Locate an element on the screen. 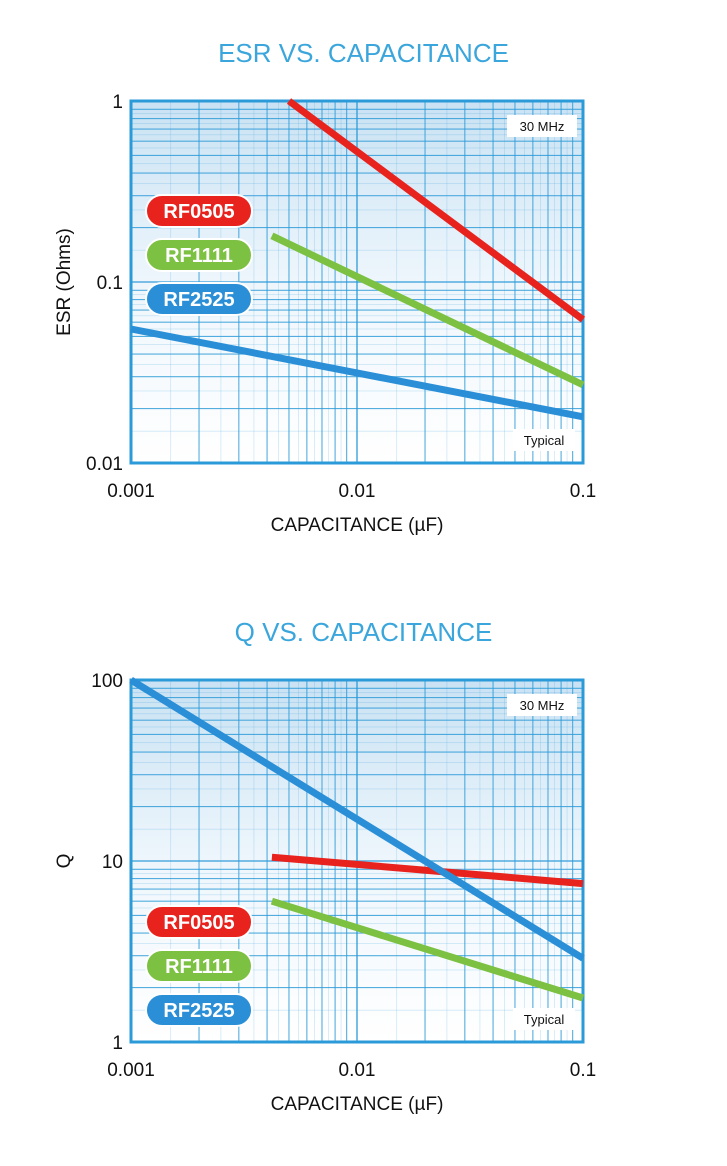 The height and width of the screenshot is (1166, 727). chart-title: Q VS. CAPACITANCE is located at coordinates (363, 632).